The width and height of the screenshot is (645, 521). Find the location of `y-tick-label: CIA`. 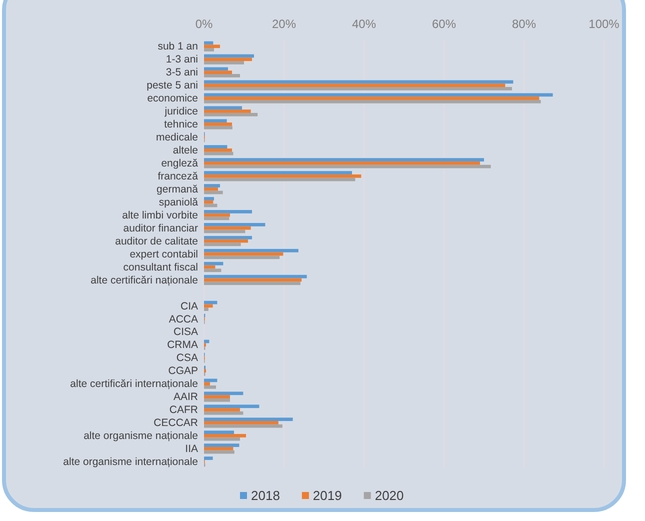

y-tick-label: CIA is located at coordinates (189, 306).